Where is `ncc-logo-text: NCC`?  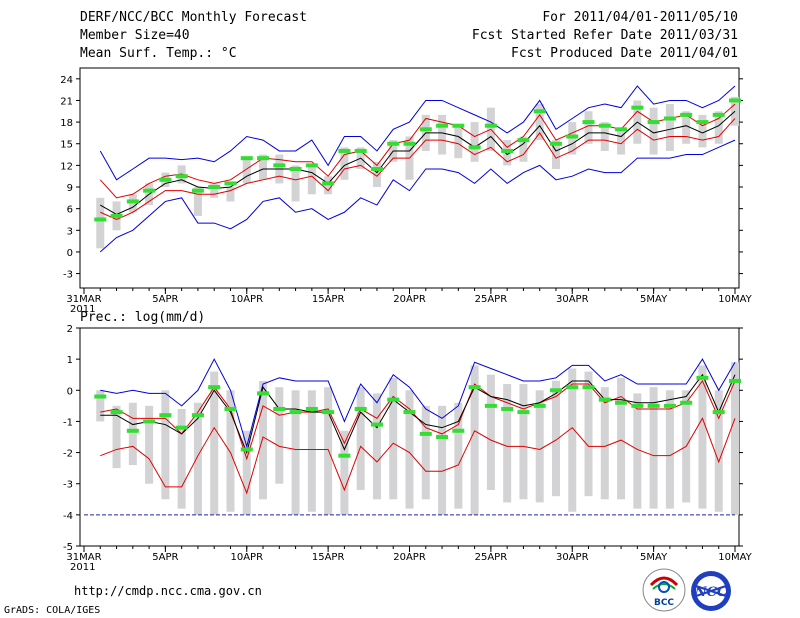 ncc-logo-text: NCC is located at coordinates (711, 592).